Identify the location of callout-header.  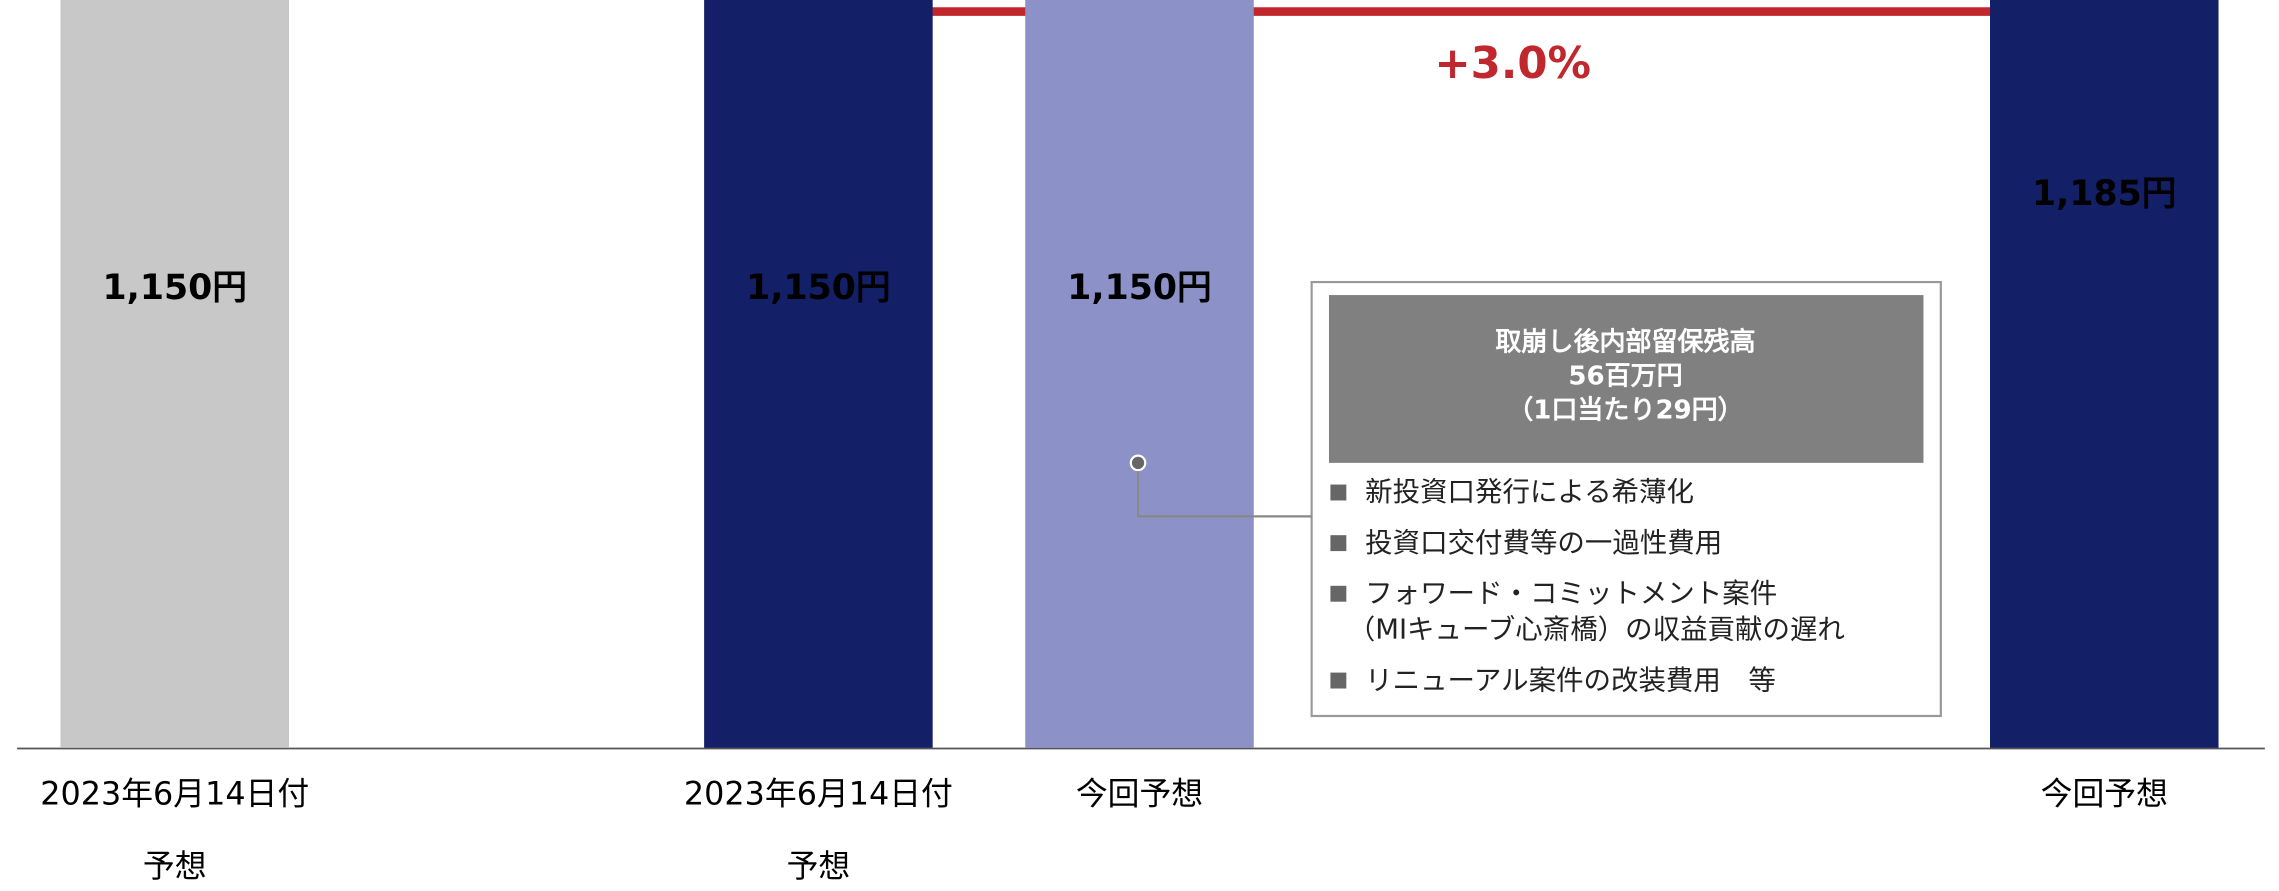
(1626, 379).